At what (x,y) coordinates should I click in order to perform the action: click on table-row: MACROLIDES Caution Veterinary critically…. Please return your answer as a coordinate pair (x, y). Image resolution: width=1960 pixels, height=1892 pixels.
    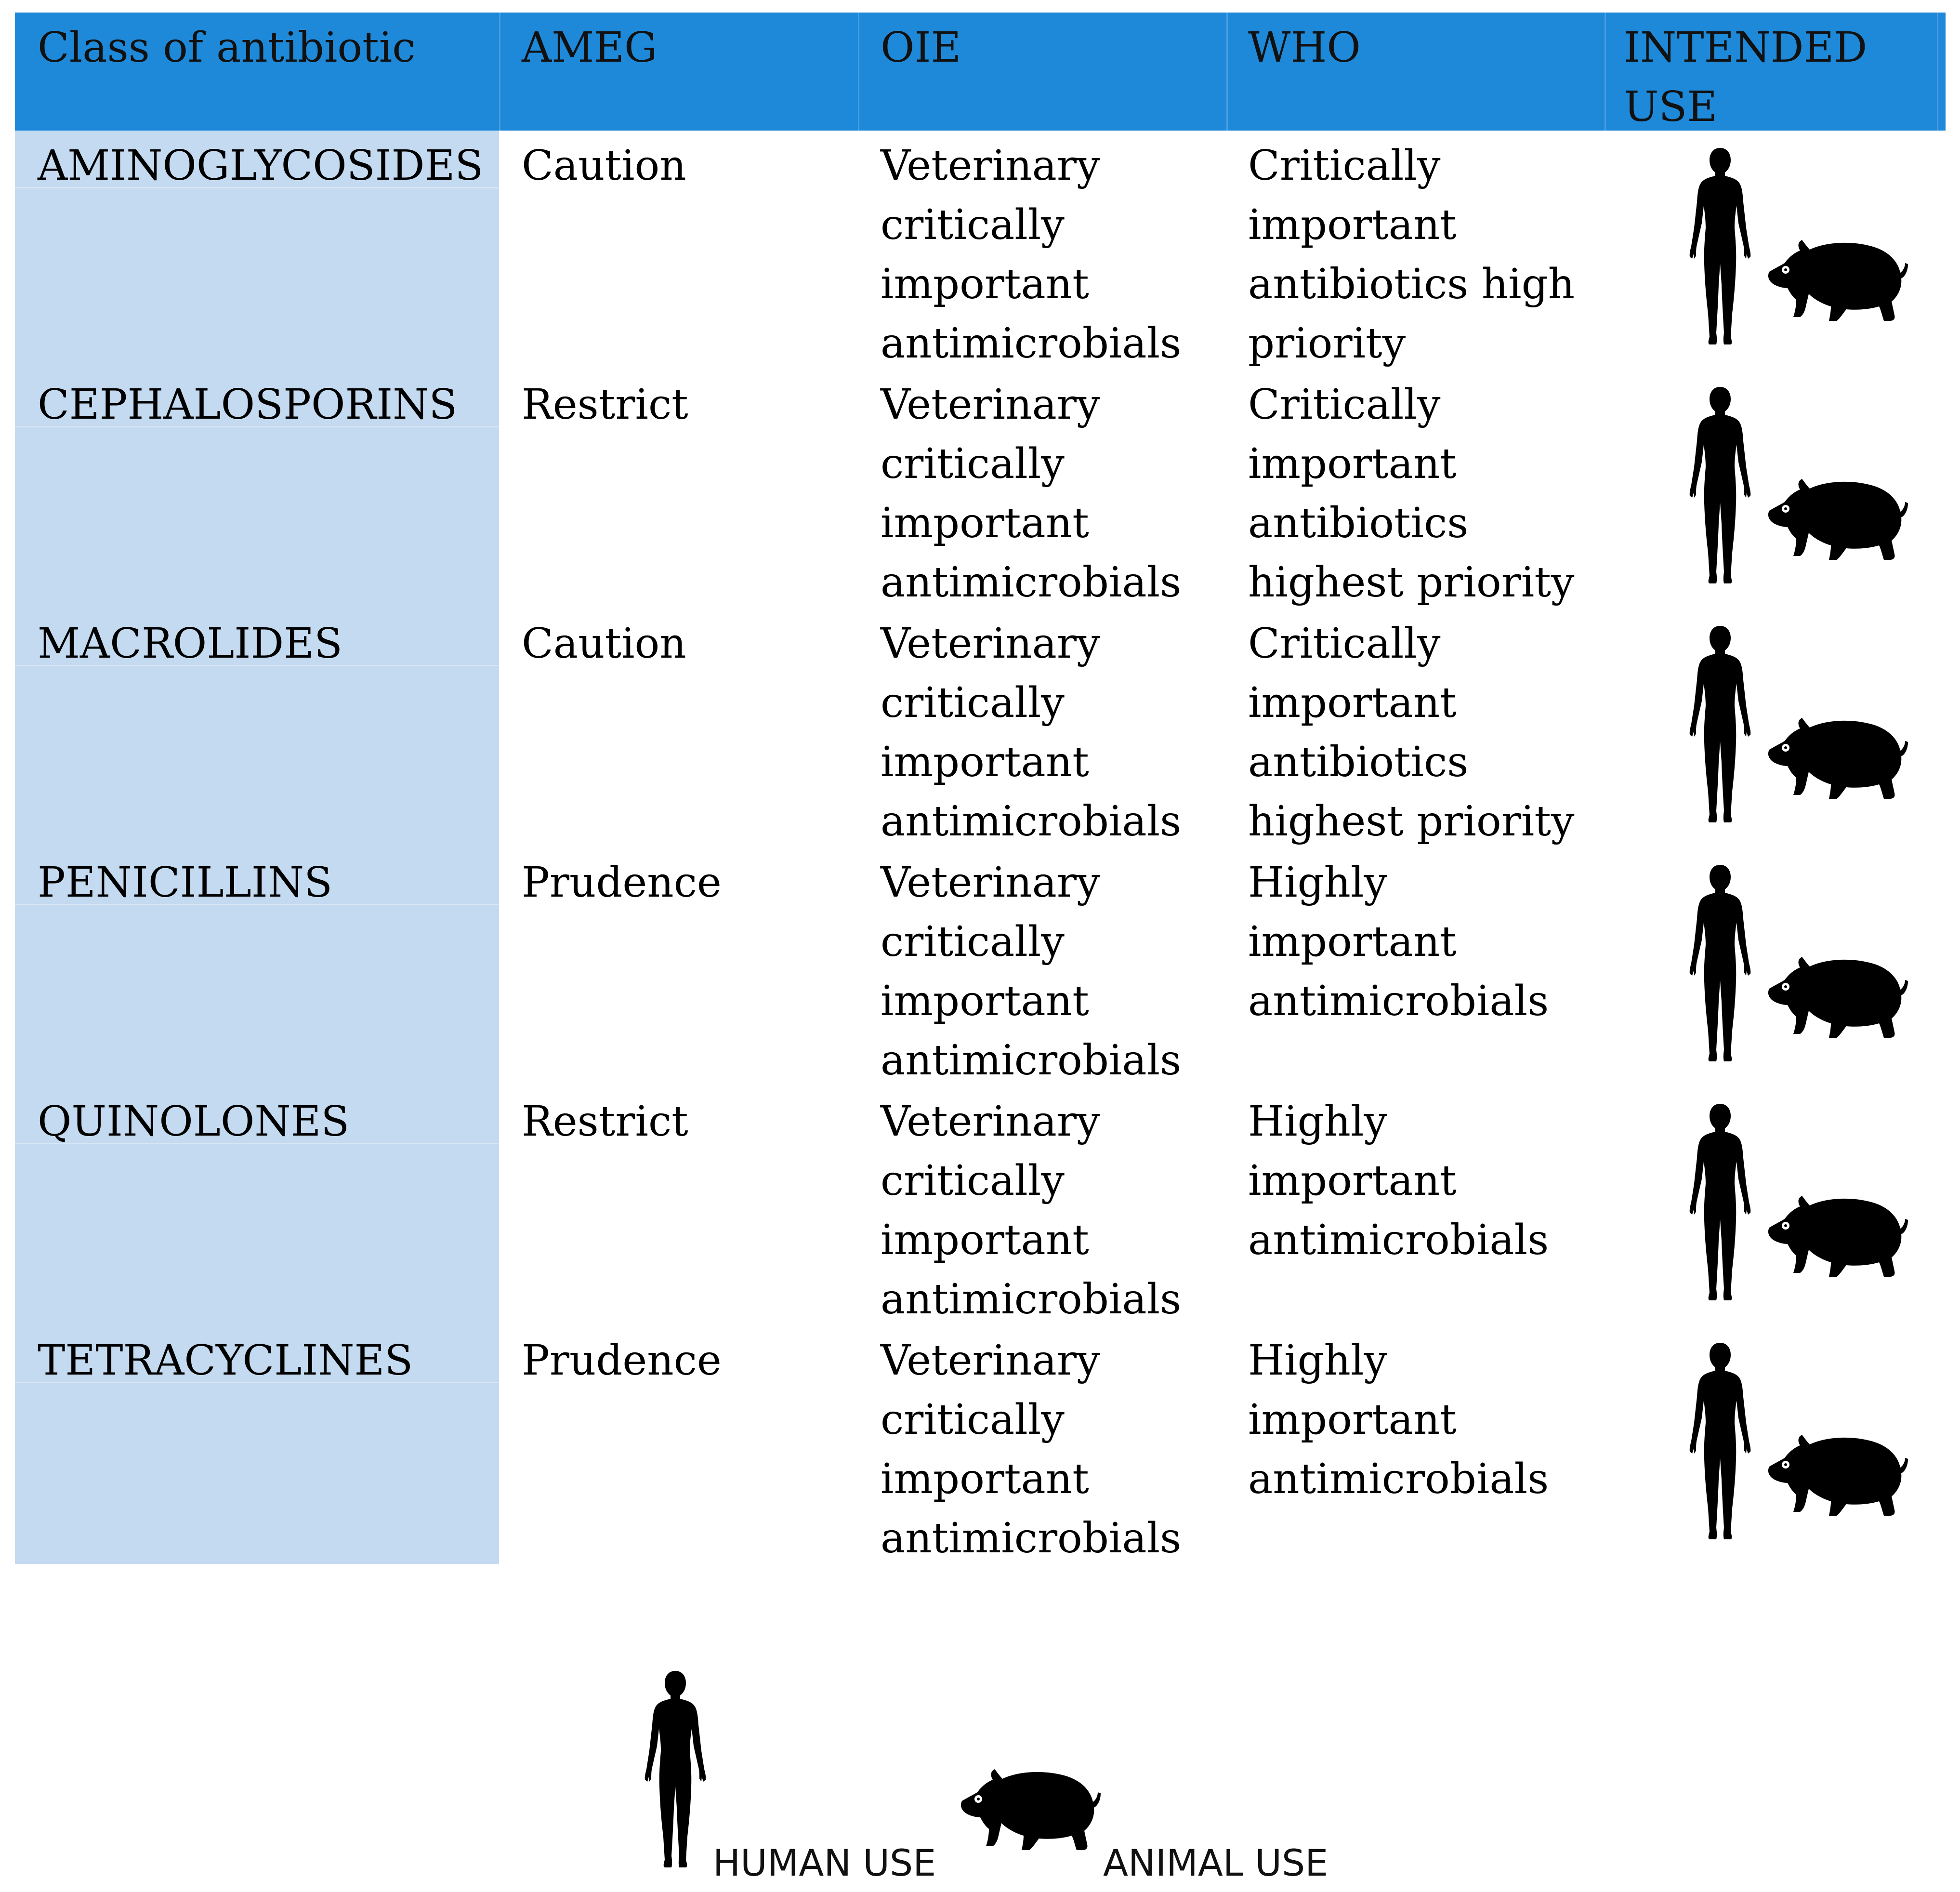
    Looking at the image, I should click on (980, 728).